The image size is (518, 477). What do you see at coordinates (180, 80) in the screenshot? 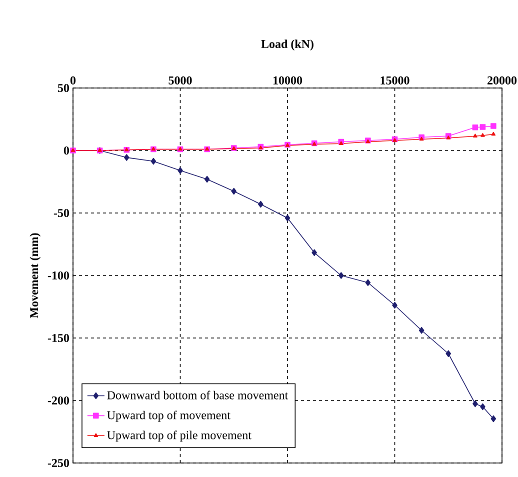
I see `x-tick-label: 5000` at bounding box center [180, 80].